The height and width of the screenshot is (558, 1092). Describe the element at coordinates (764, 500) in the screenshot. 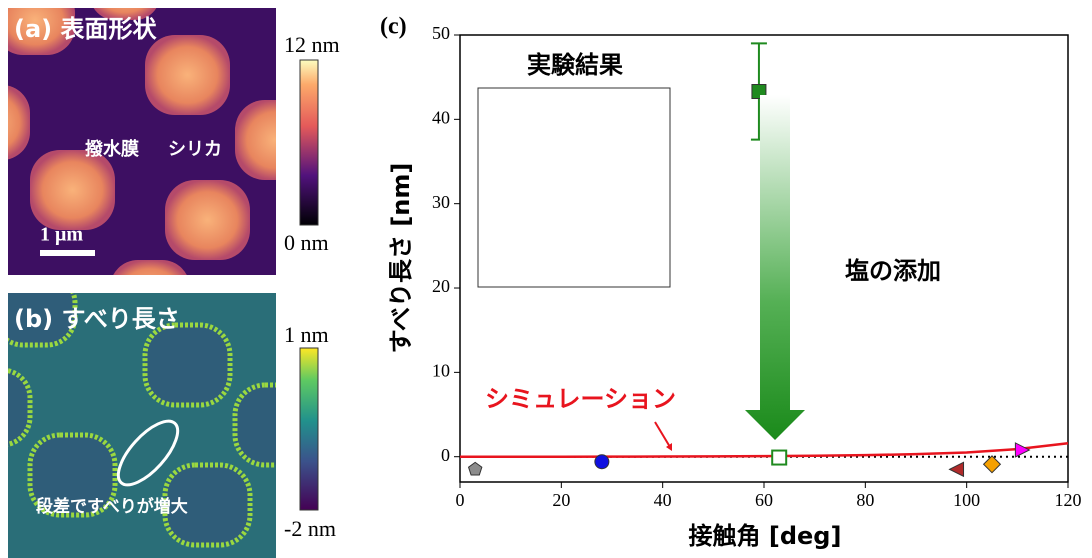

I see `x-tick-label: 60` at that location.